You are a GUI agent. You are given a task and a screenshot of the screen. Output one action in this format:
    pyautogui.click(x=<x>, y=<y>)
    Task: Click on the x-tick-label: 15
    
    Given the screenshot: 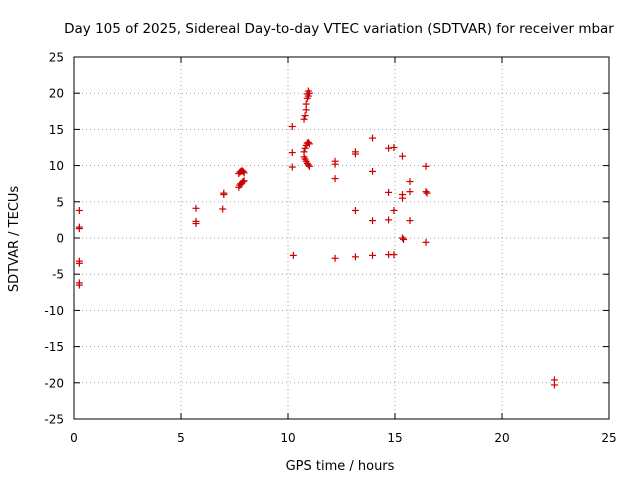 What is the action you would take?
    pyautogui.click(x=394, y=438)
    